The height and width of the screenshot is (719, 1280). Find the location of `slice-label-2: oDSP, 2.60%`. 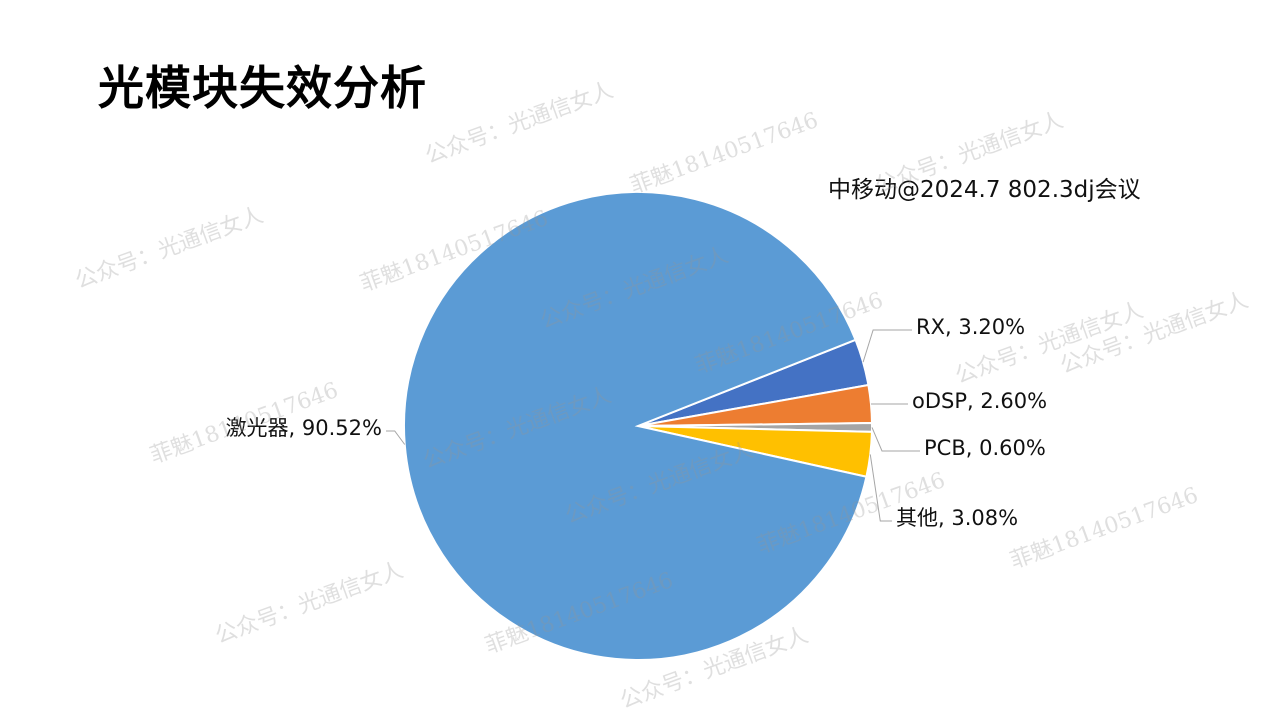

slice-label-2: oDSP, 2.60% is located at coordinates (979, 401).